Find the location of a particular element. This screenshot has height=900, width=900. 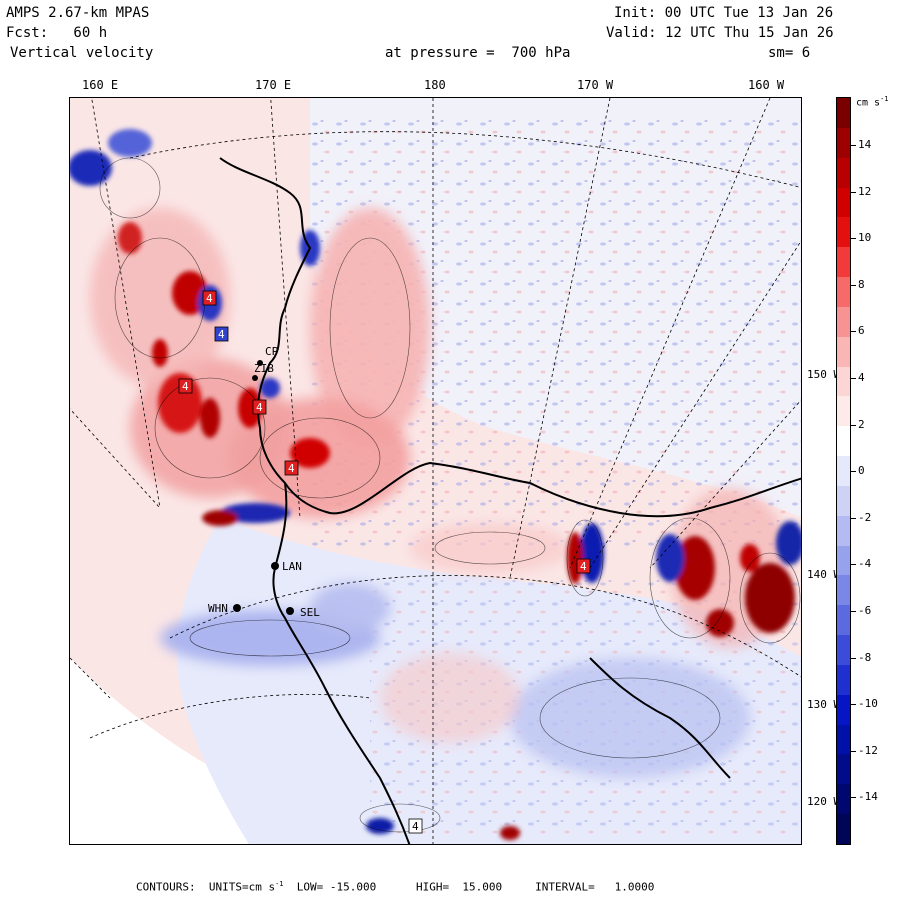

station-label-sel: SEL is located at coordinates (310, 612).